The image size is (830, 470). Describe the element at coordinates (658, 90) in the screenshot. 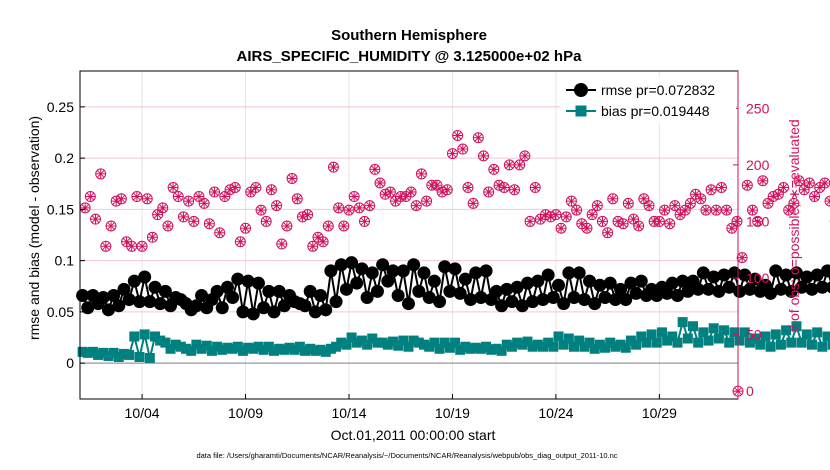

I see `legend-rmse-label: rmse pr=0.072832` at that location.